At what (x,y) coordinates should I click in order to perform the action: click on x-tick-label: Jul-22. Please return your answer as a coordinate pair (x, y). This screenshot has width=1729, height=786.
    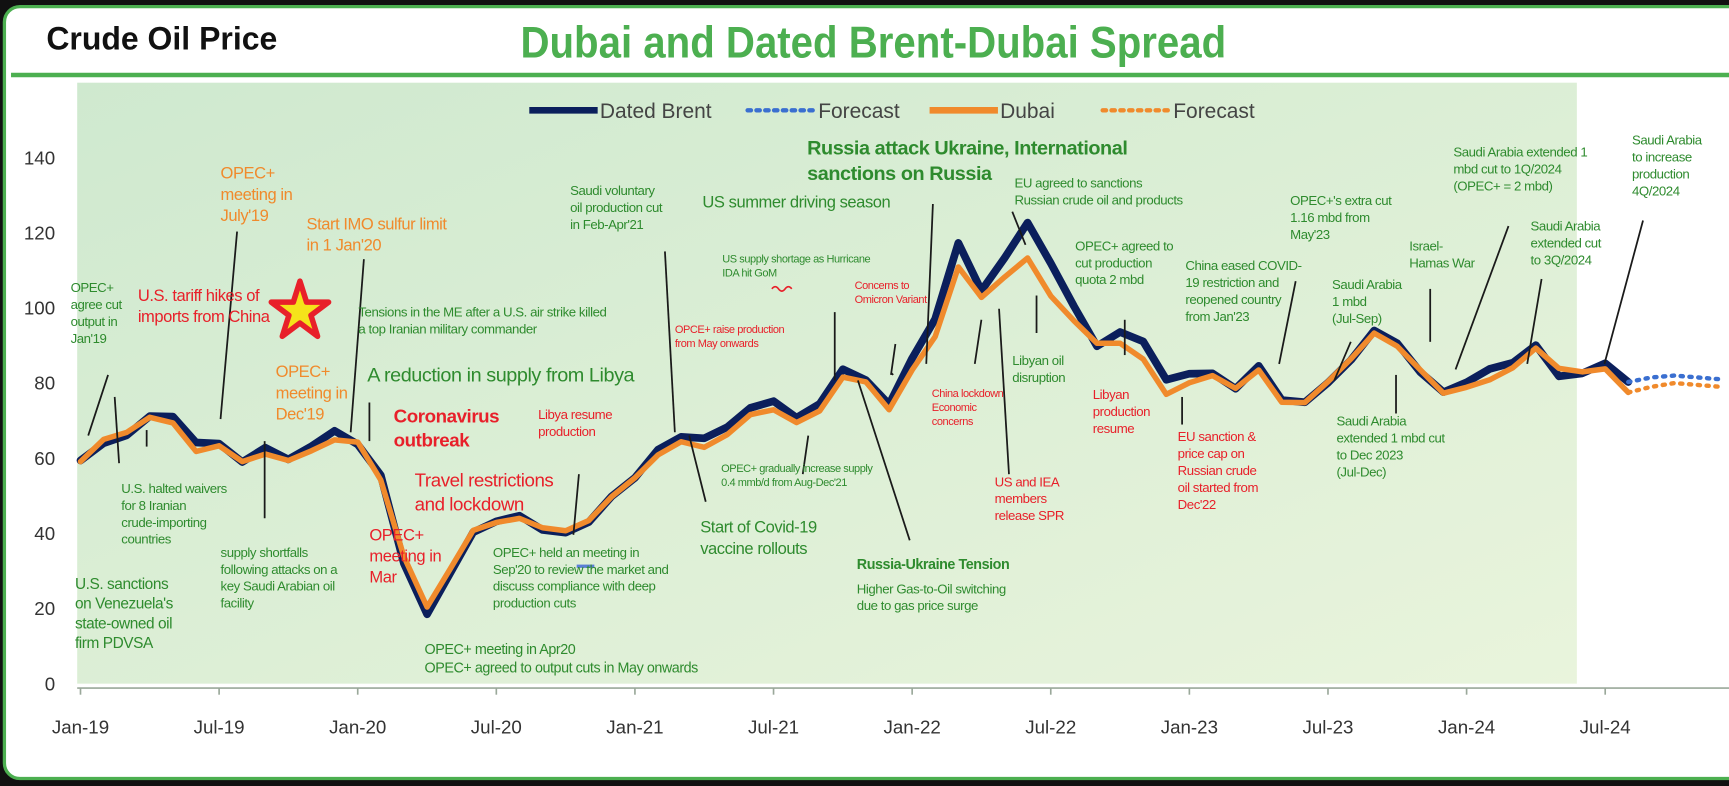
    Looking at the image, I should click on (1050, 726).